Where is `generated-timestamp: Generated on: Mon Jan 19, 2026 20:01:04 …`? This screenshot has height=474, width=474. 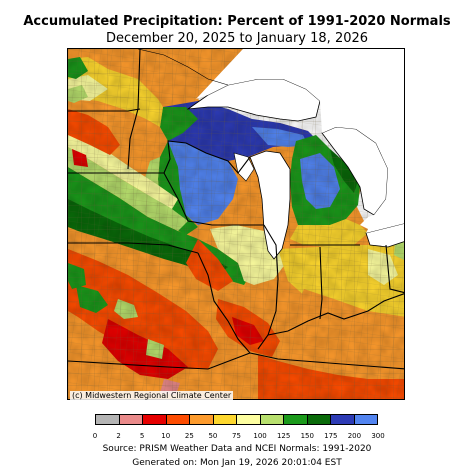 generated-timestamp: Generated on: Mon Jan 19, 2026 20:01:04 … is located at coordinates (237, 463).